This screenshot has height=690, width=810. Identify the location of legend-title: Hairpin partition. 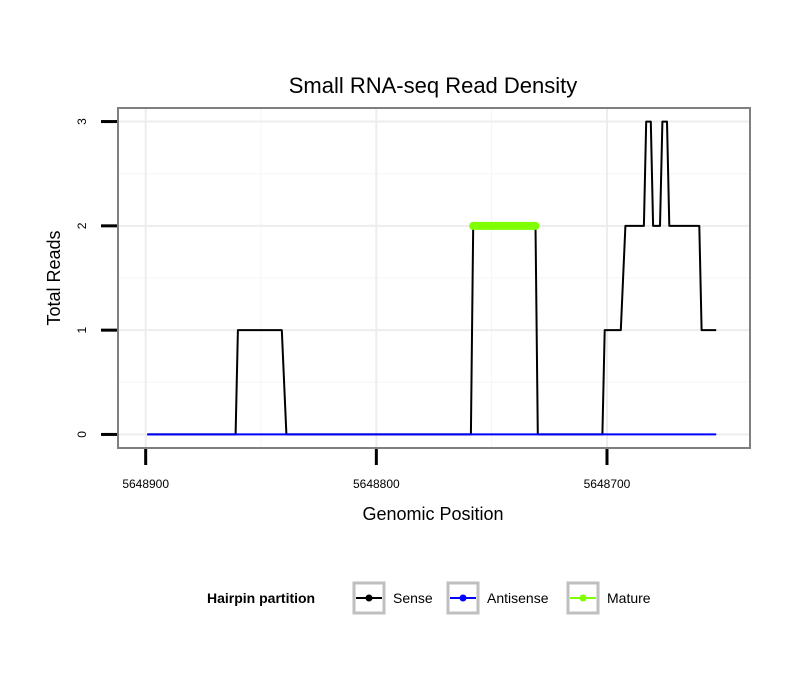
(261, 598).